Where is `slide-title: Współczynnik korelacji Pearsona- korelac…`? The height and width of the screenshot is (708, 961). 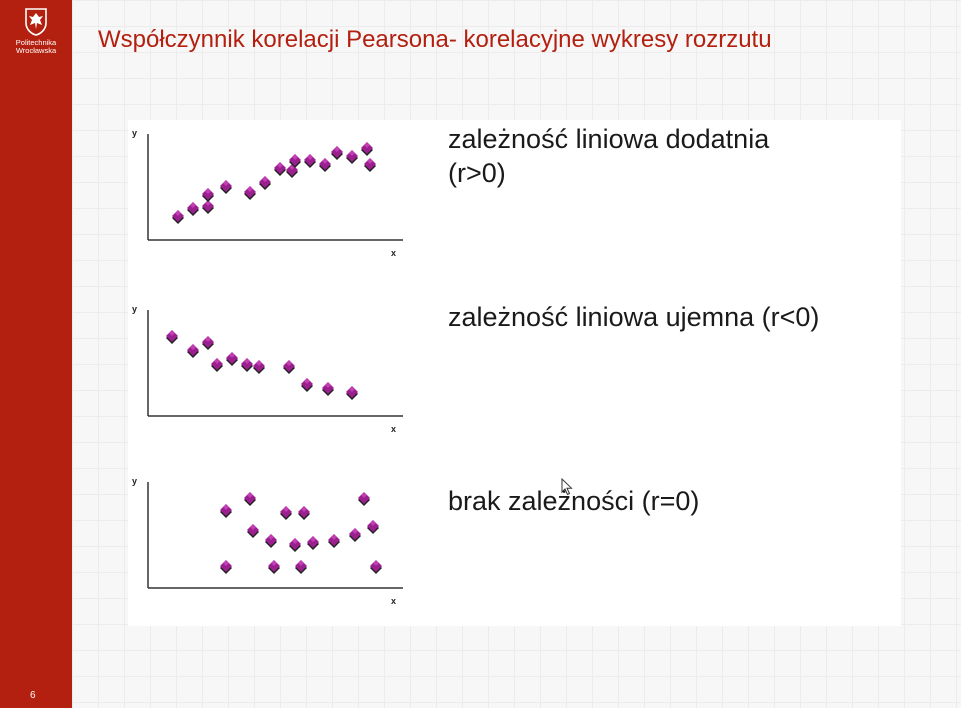
slide-title: Współczynnik korelacji Pearsona- korelac… is located at coordinates (435, 39).